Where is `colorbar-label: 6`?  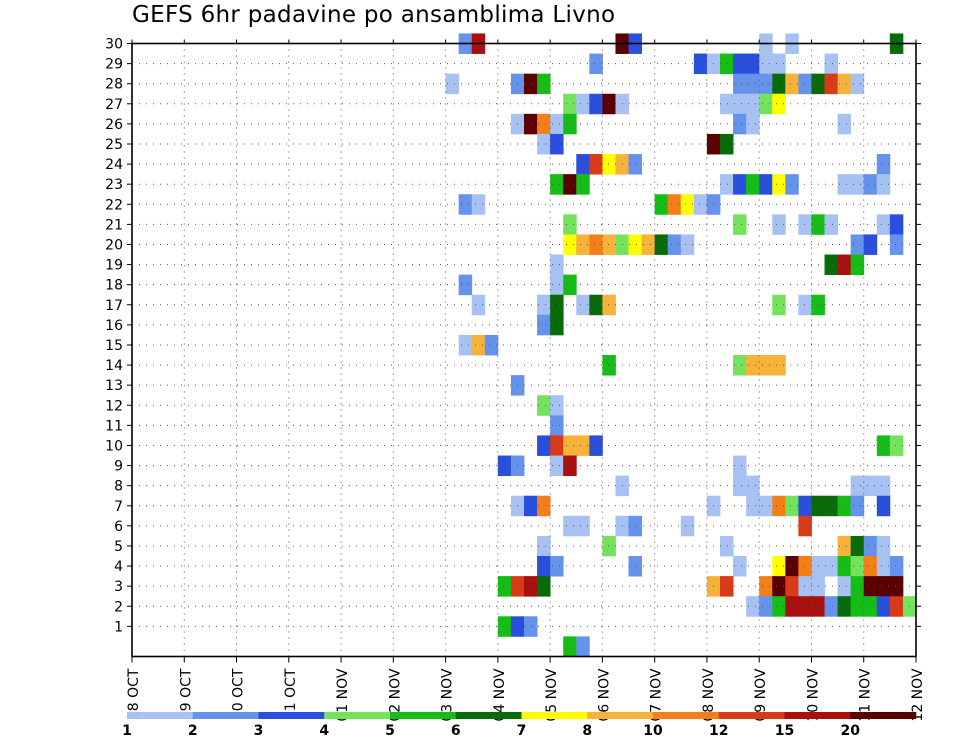
colorbar-label: 6 is located at coordinates (456, 731).